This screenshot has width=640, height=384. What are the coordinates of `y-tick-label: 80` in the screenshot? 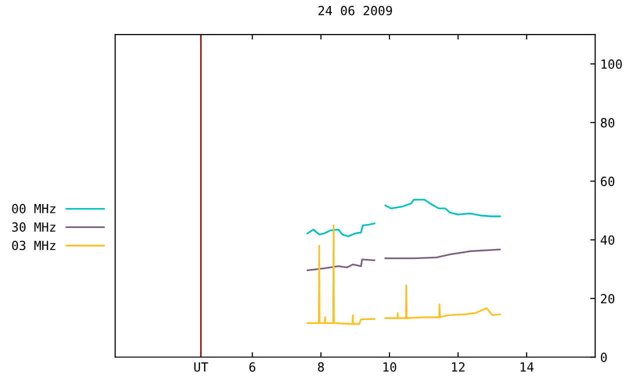 It's located at (607, 123).